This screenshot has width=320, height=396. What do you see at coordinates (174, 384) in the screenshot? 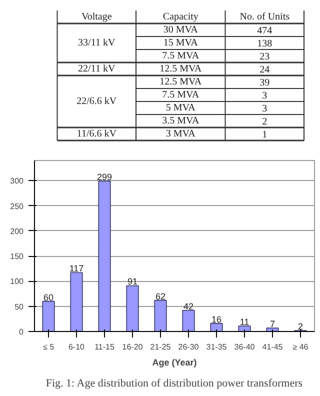
I see `caption: Fig. 1: Age distribution of distribution power transformers` at bounding box center [174, 384].